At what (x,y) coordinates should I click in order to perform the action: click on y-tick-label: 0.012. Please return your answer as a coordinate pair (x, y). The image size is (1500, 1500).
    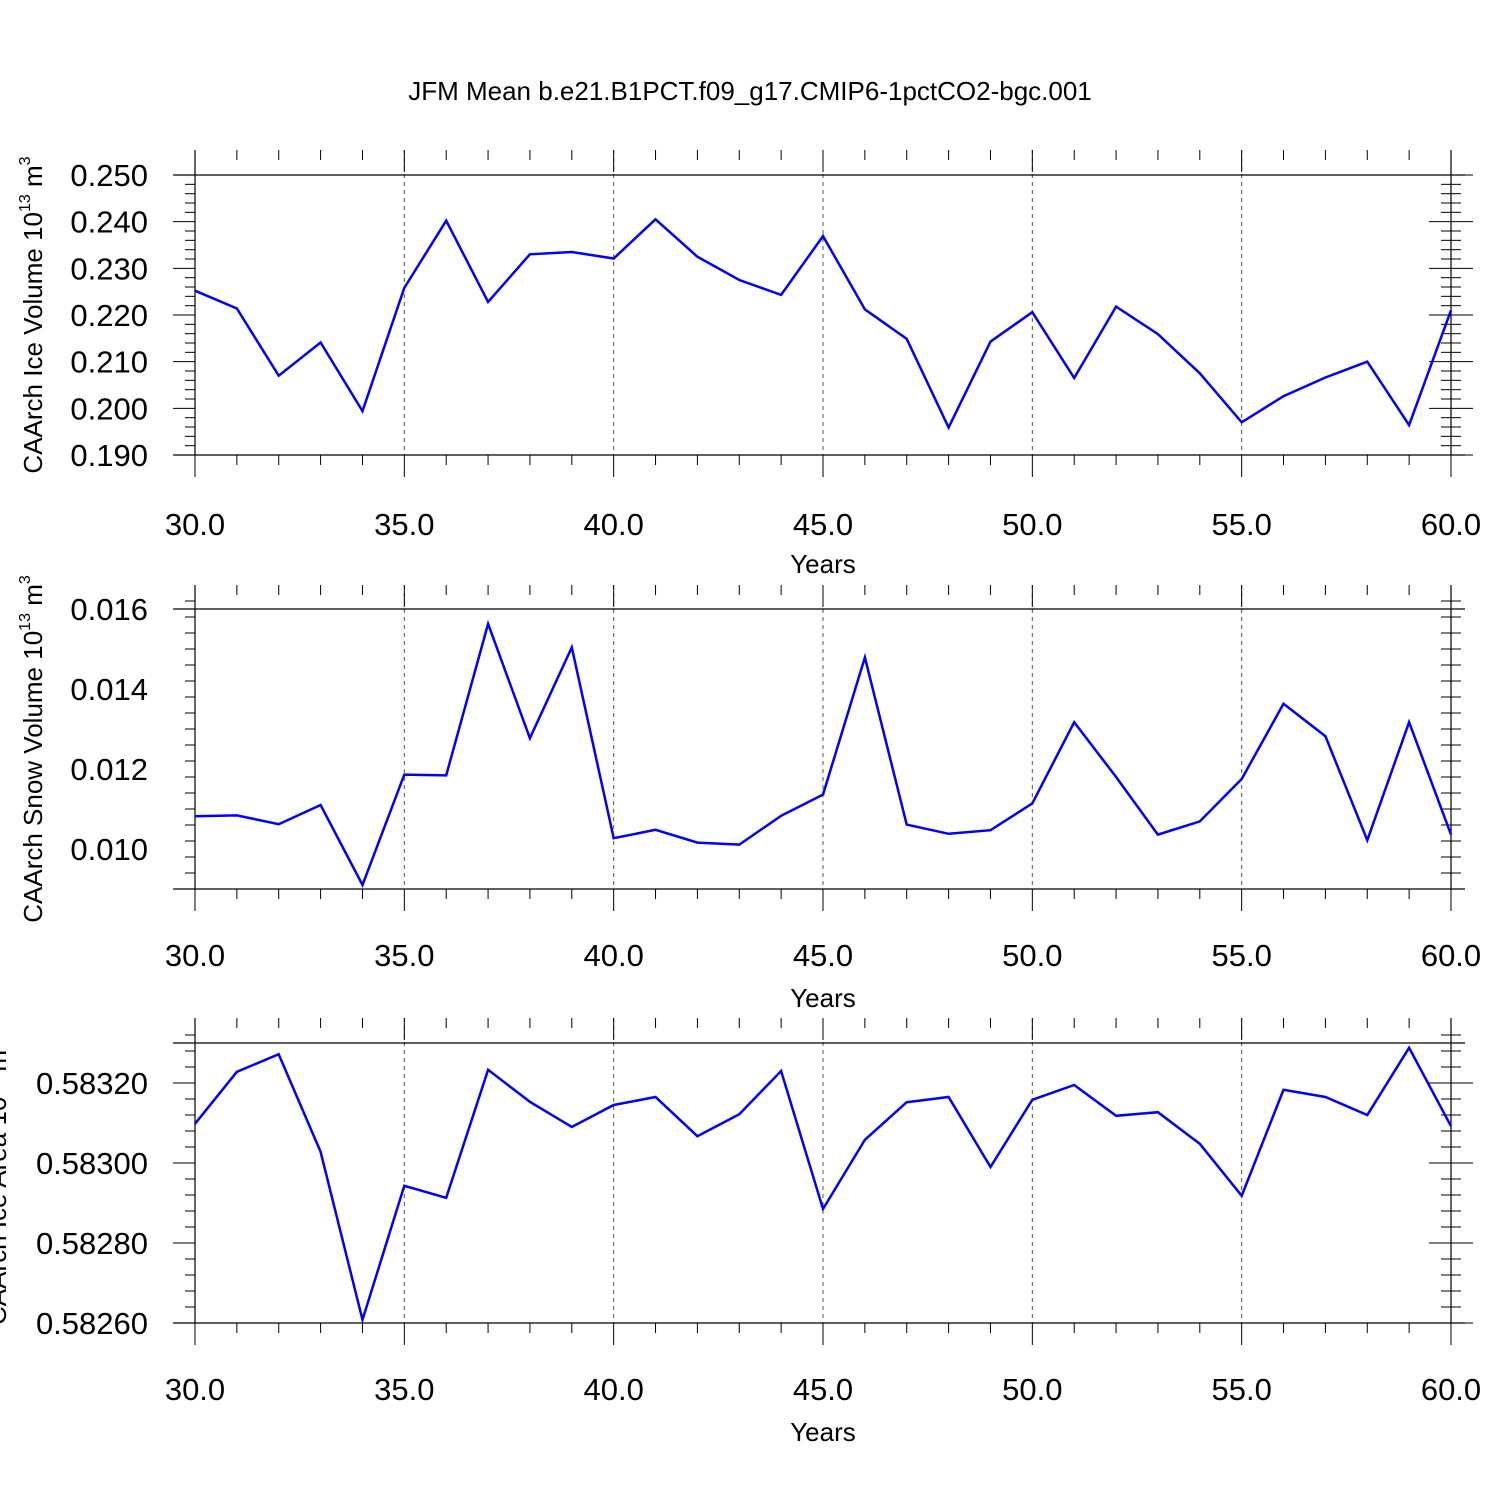
    Looking at the image, I should click on (109, 769).